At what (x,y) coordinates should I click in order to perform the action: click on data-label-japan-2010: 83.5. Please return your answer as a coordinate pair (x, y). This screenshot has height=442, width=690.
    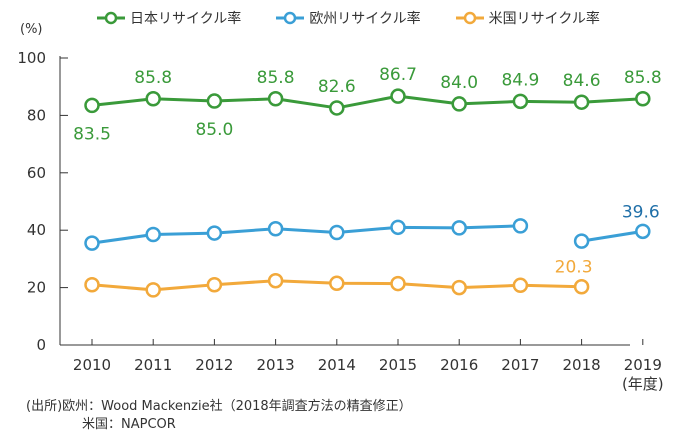
    Looking at the image, I should click on (92, 134).